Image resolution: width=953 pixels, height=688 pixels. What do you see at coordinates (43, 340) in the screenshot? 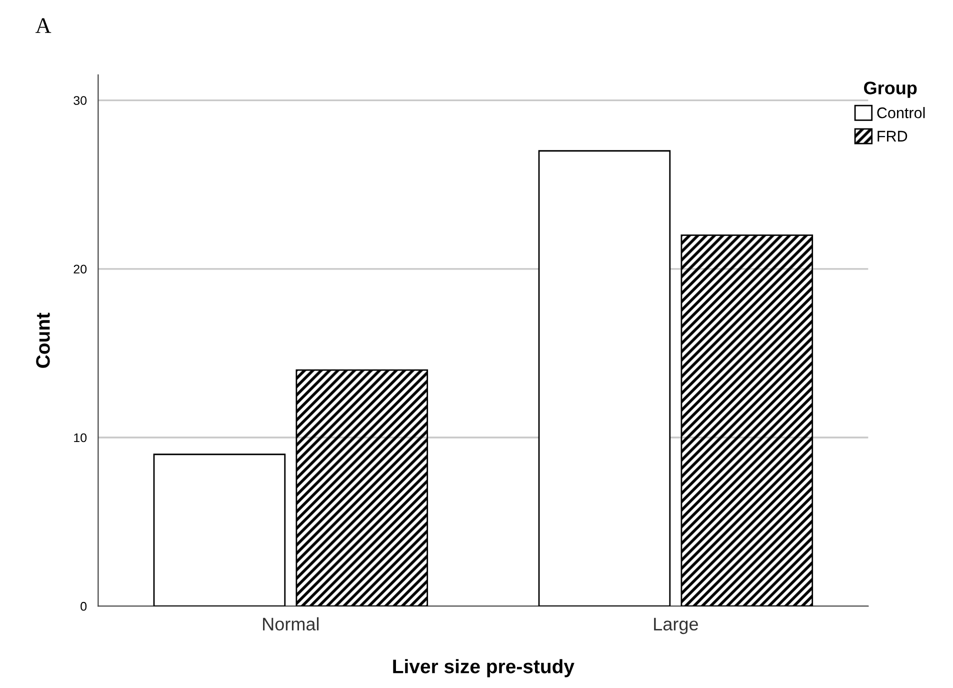
I see `y-axis-title: Count` at bounding box center [43, 340].